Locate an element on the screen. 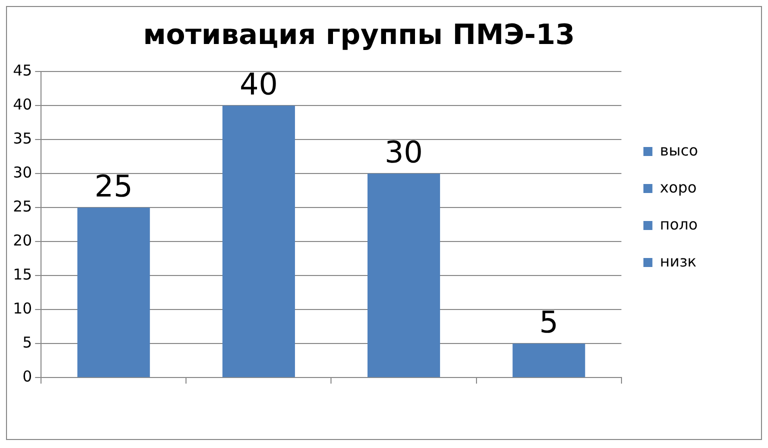  data-label: 25 is located at coordinates (113, 186).